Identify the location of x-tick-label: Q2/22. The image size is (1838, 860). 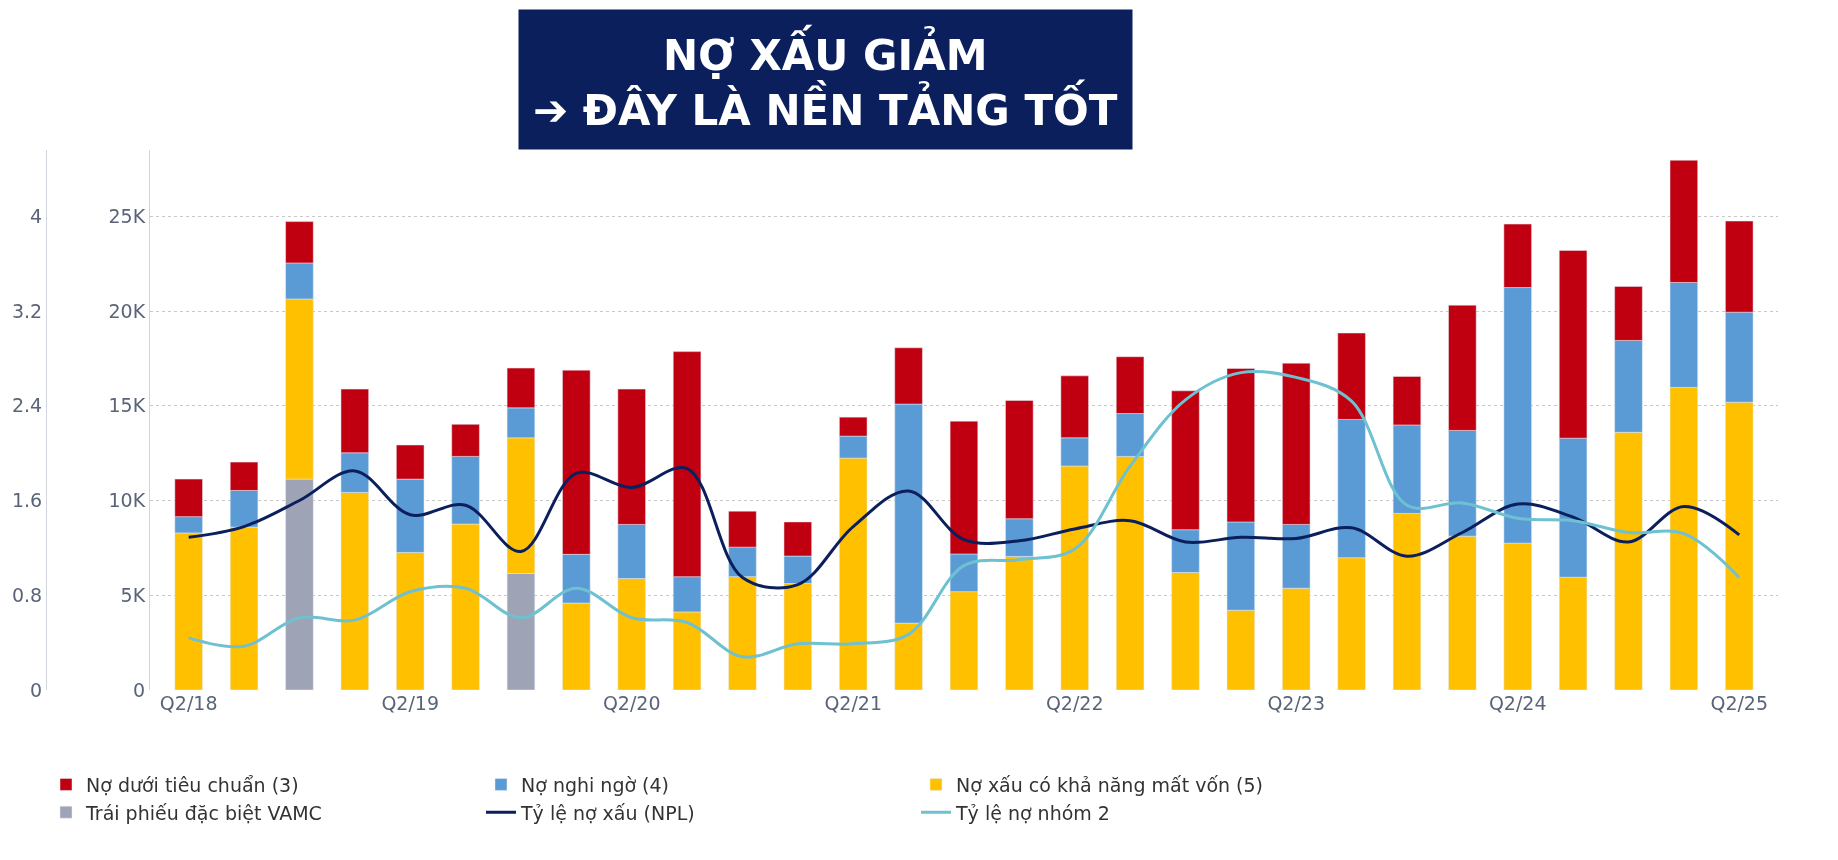
(1074, 703).